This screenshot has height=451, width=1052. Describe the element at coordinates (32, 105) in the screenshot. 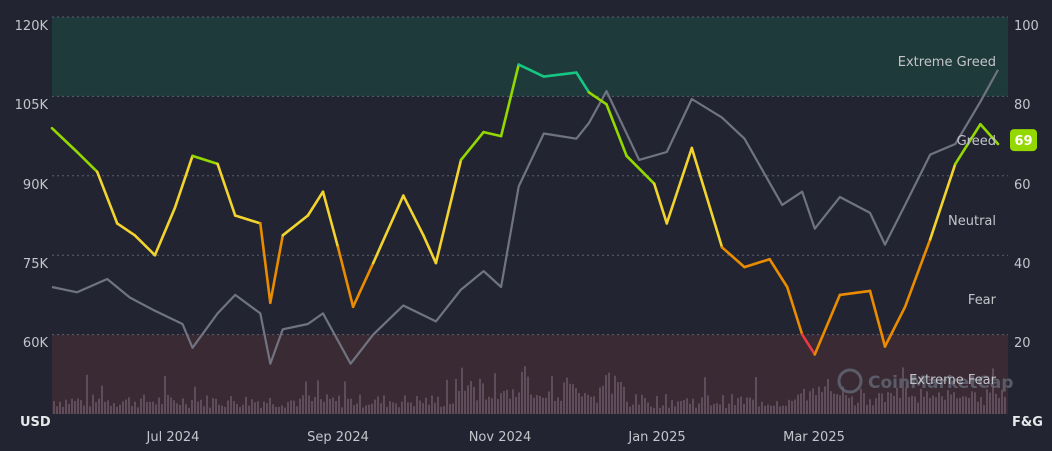

I see `y-left-tick: 105K` at that location.